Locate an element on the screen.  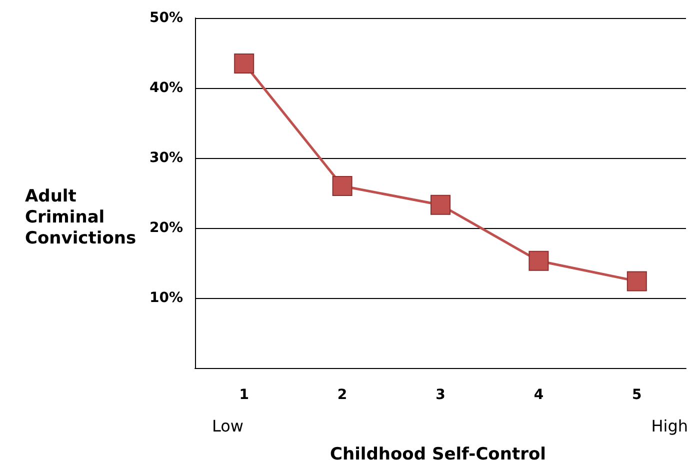
text: Low is located at coordinates (228, 426).